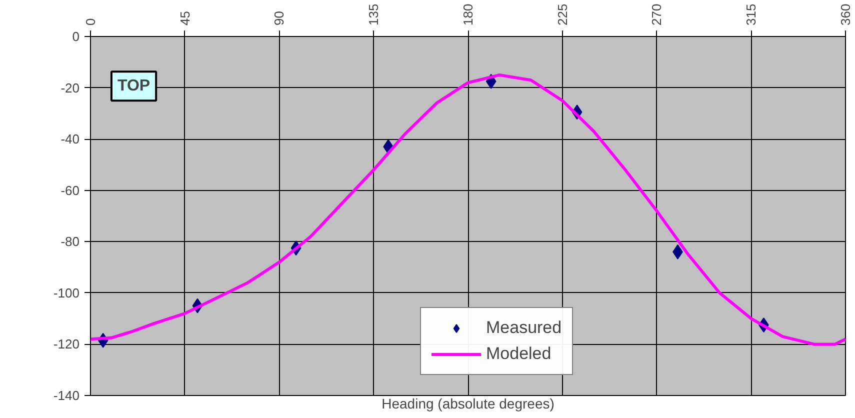 Image resolution: width=855 pixels, height=418 pixels. What do you see at coordinates (519, 354) in the screenshot?
I see `legend-label: Modeled` at bounding box center [519, 354].